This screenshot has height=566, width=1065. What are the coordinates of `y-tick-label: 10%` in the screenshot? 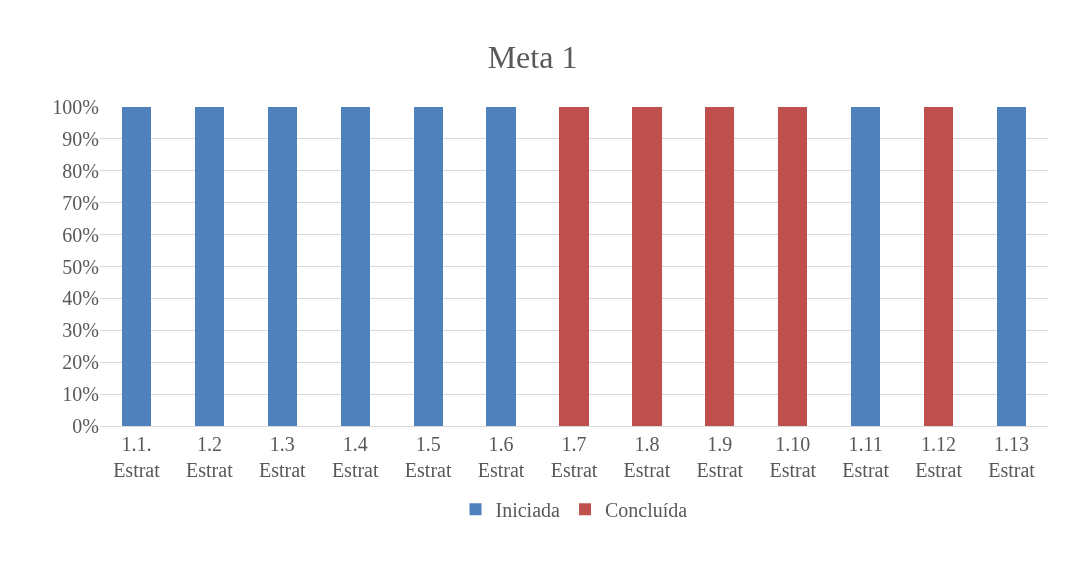 It's located at (80, 394).